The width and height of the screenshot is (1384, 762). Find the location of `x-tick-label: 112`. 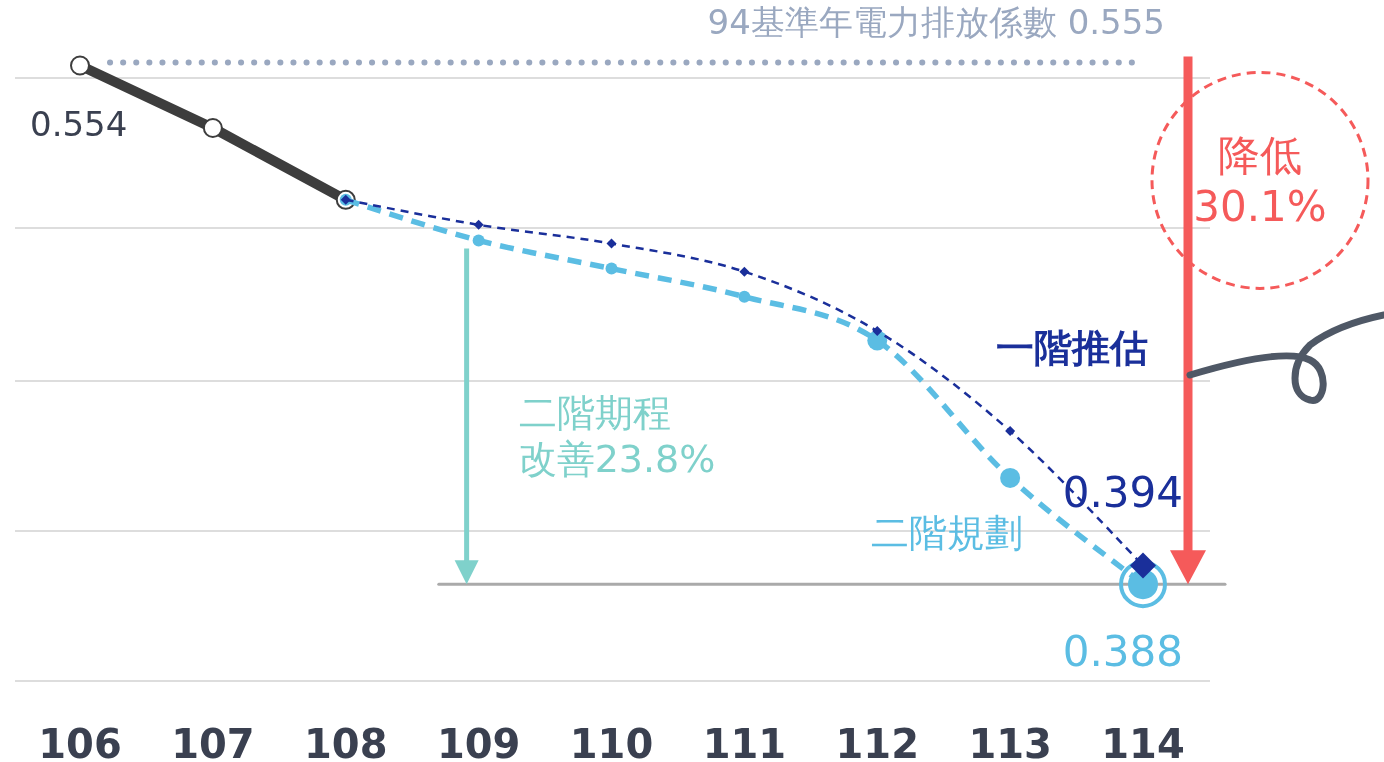

x-tick-label: 112 is located at coordinates (877, 741).